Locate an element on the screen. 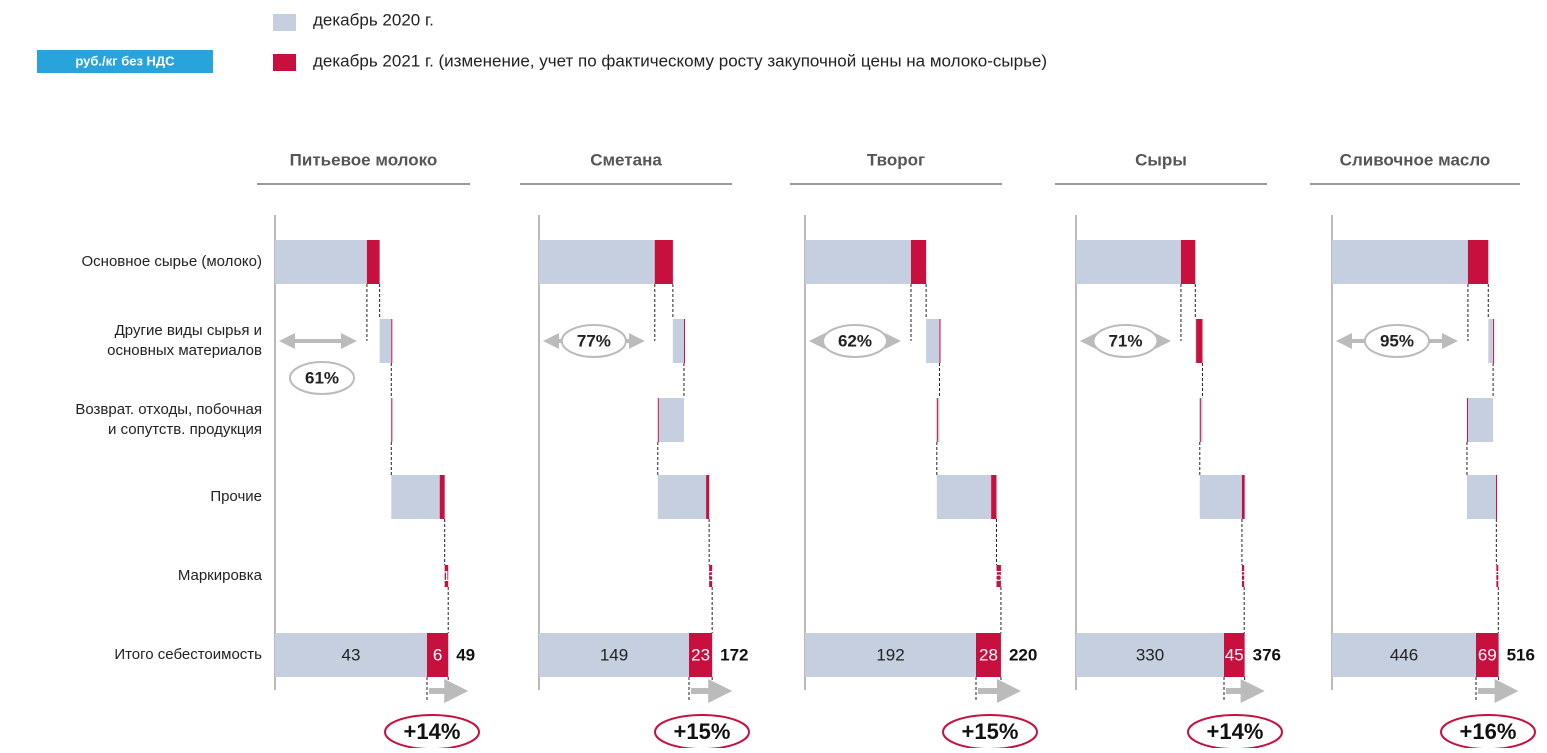 The image size is (1547, 753). panel-title: Творог is located at coordinates (896, 159).